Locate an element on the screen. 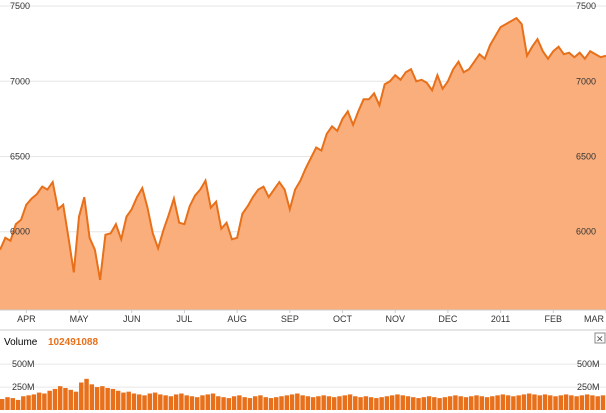  y-tick-label-left: 6000 is located at coordinates (20, 232).